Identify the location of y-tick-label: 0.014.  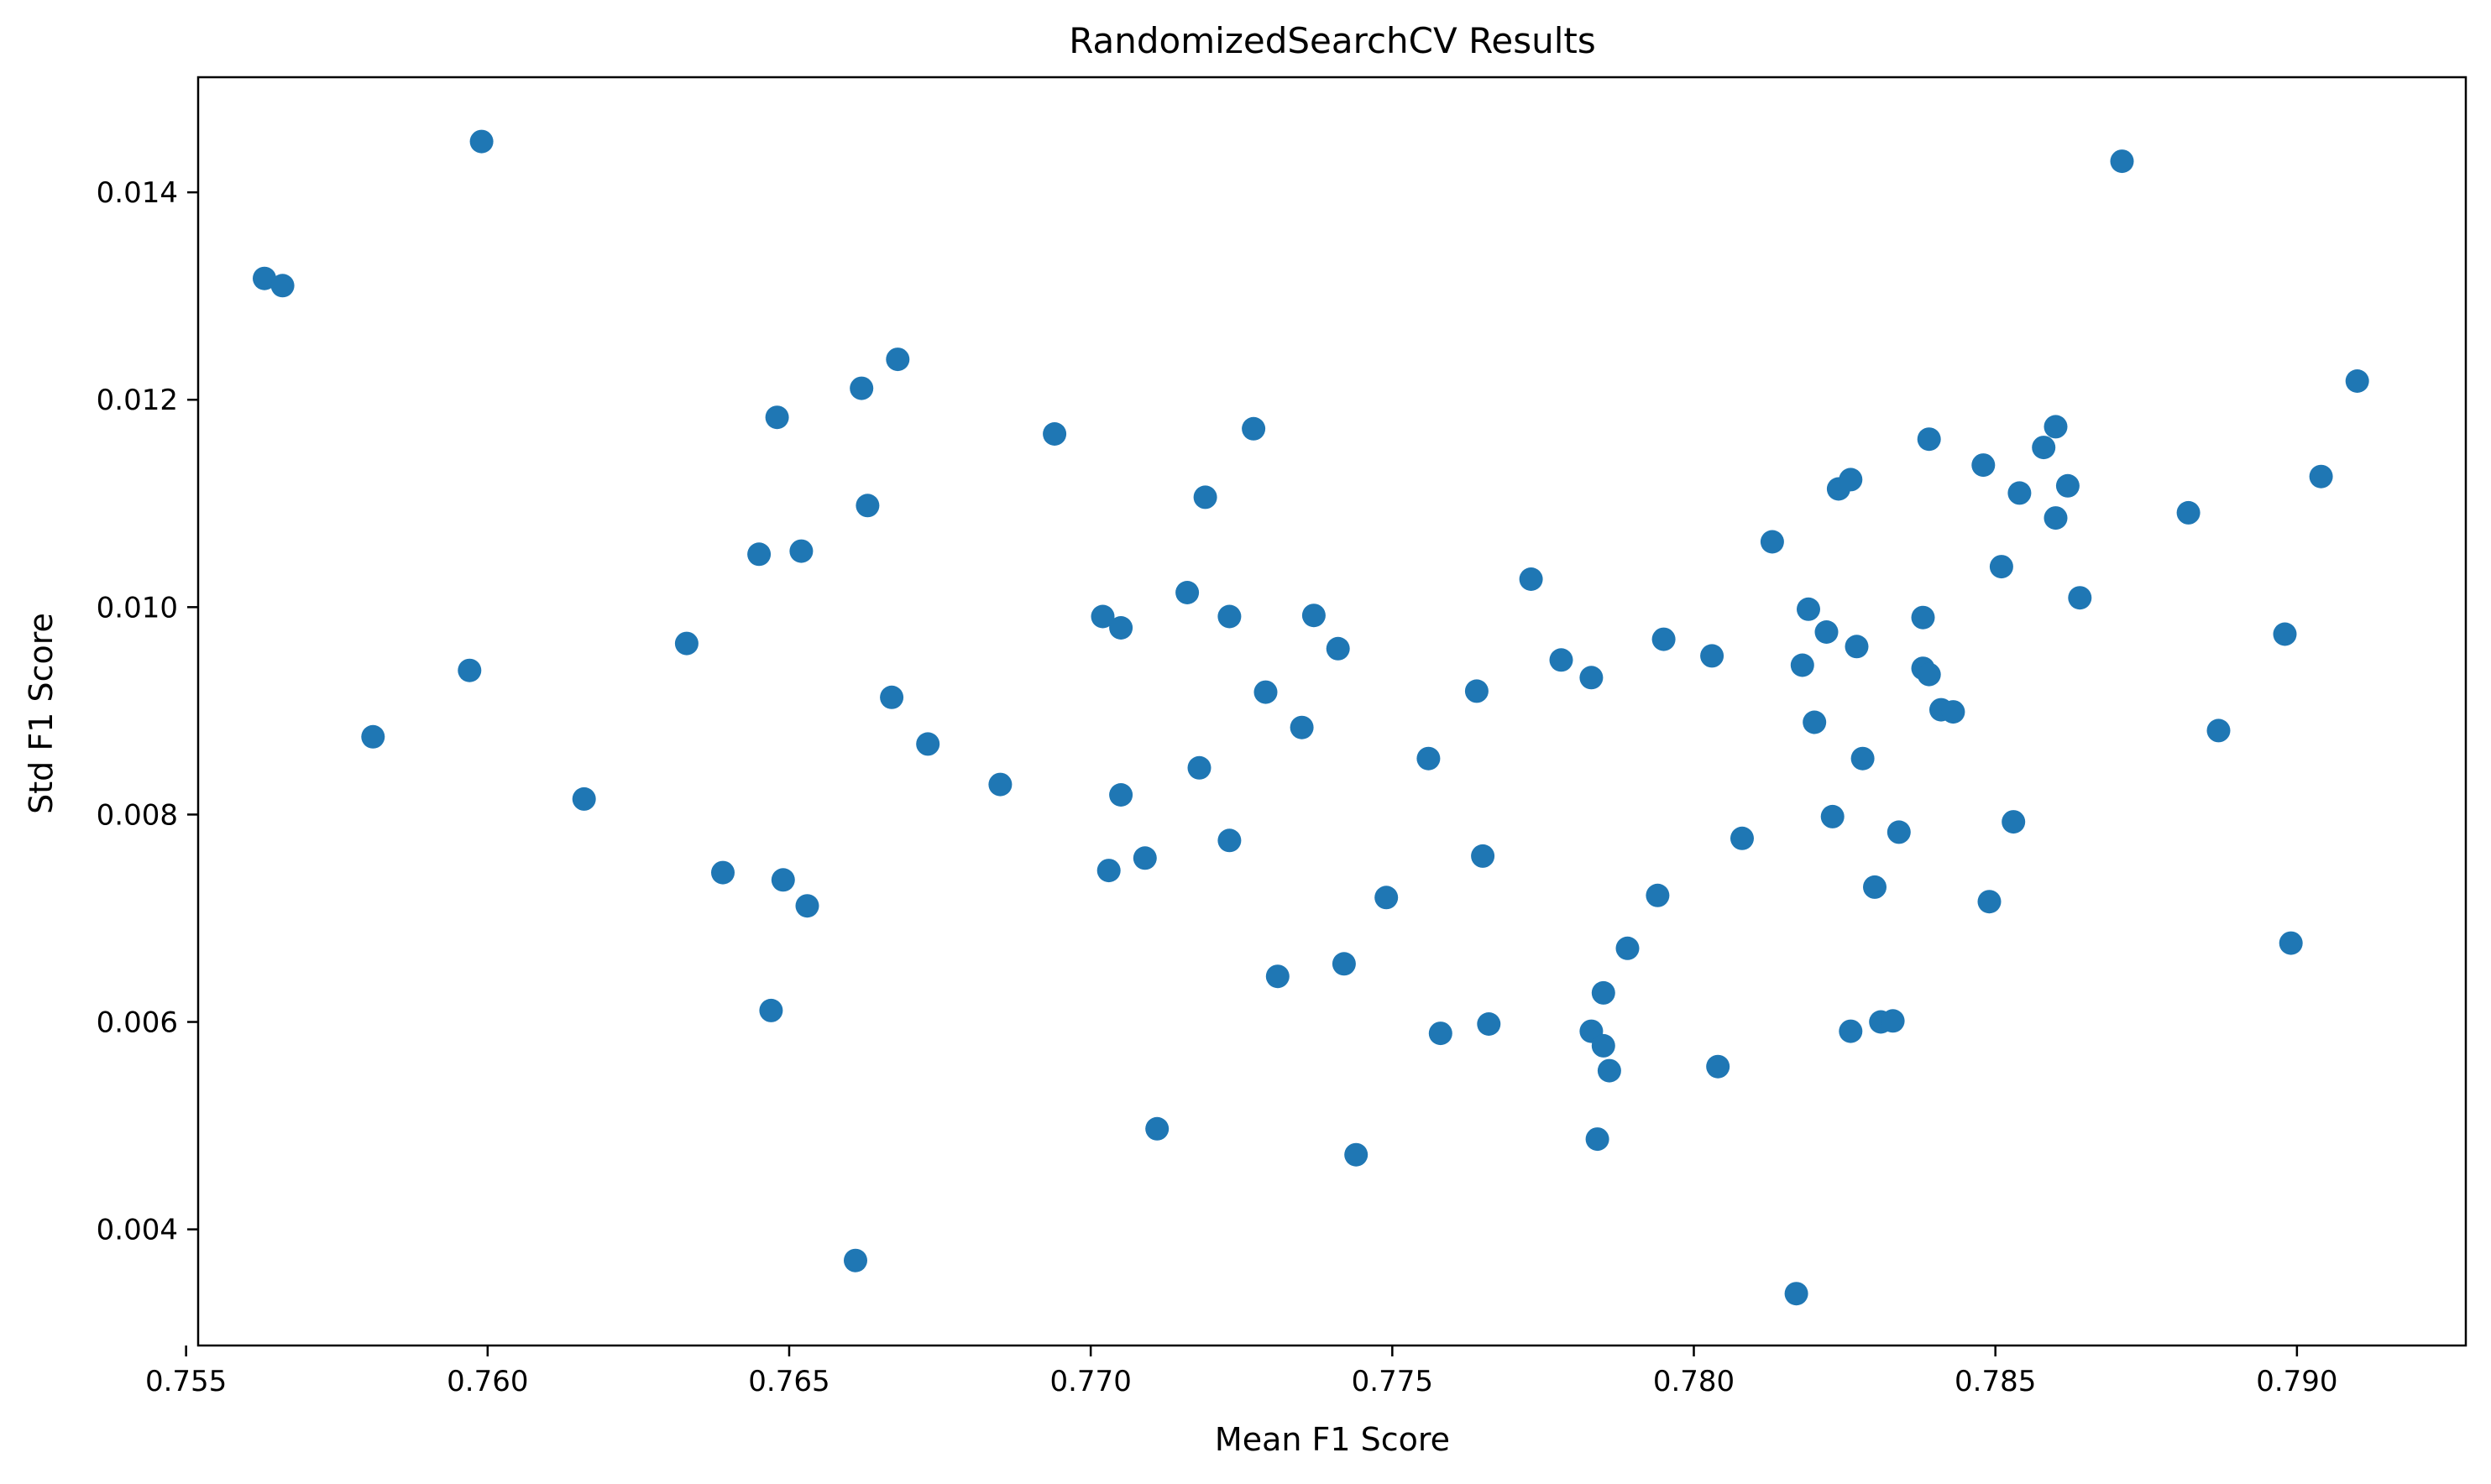
(138, 193).